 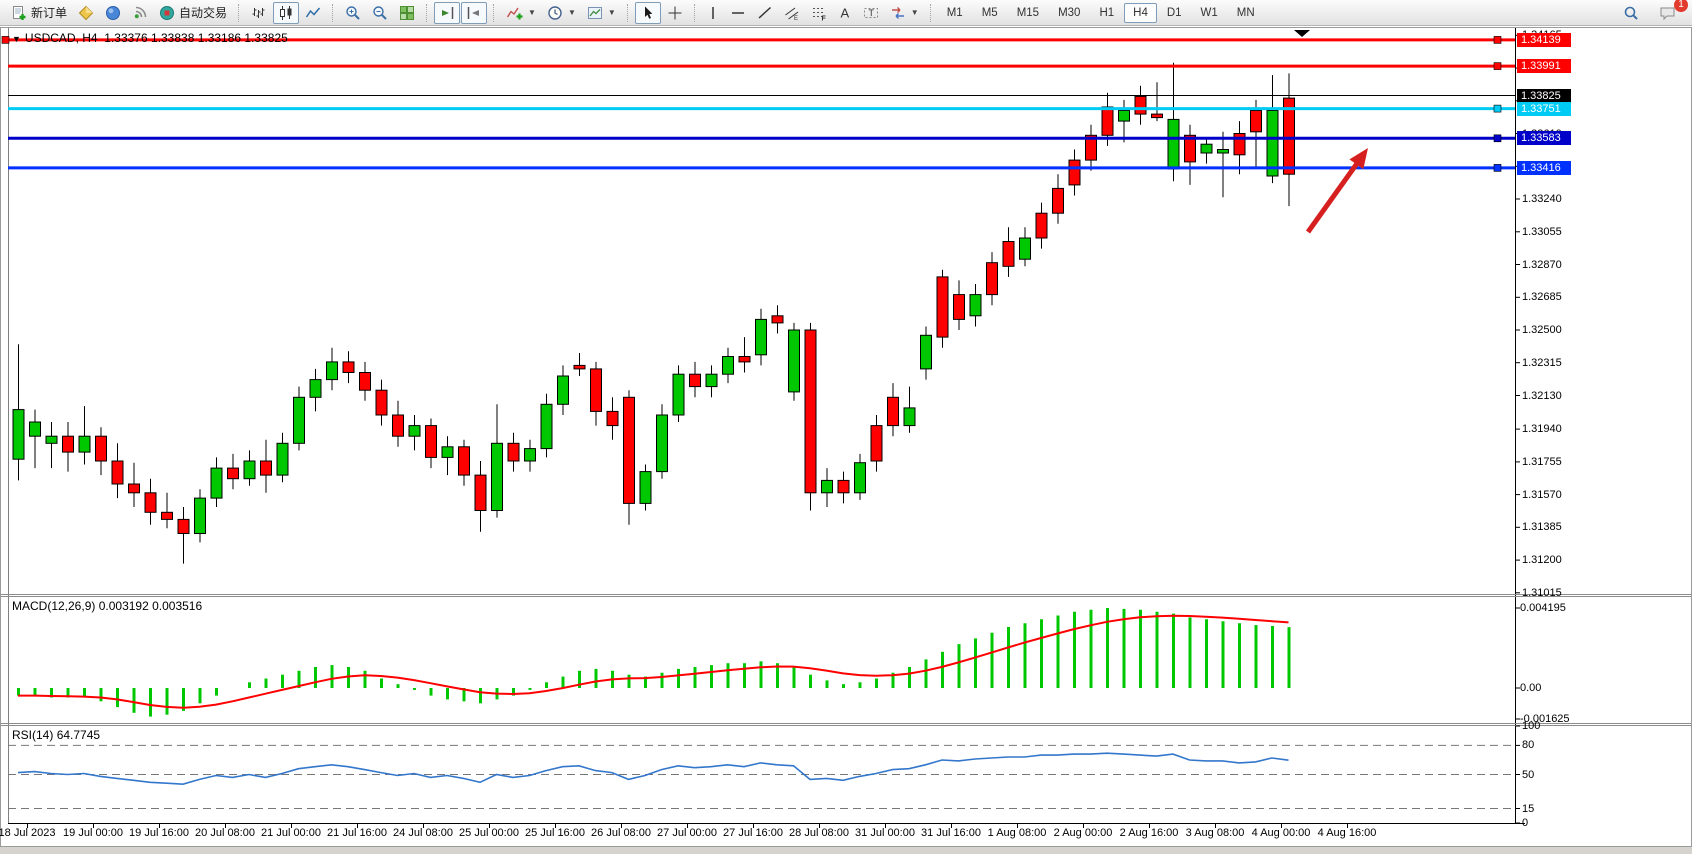 What do you see at coordinates (407, 13) in the screenshot?
I see `tile-windows-button` at bounding box center [407, 13].